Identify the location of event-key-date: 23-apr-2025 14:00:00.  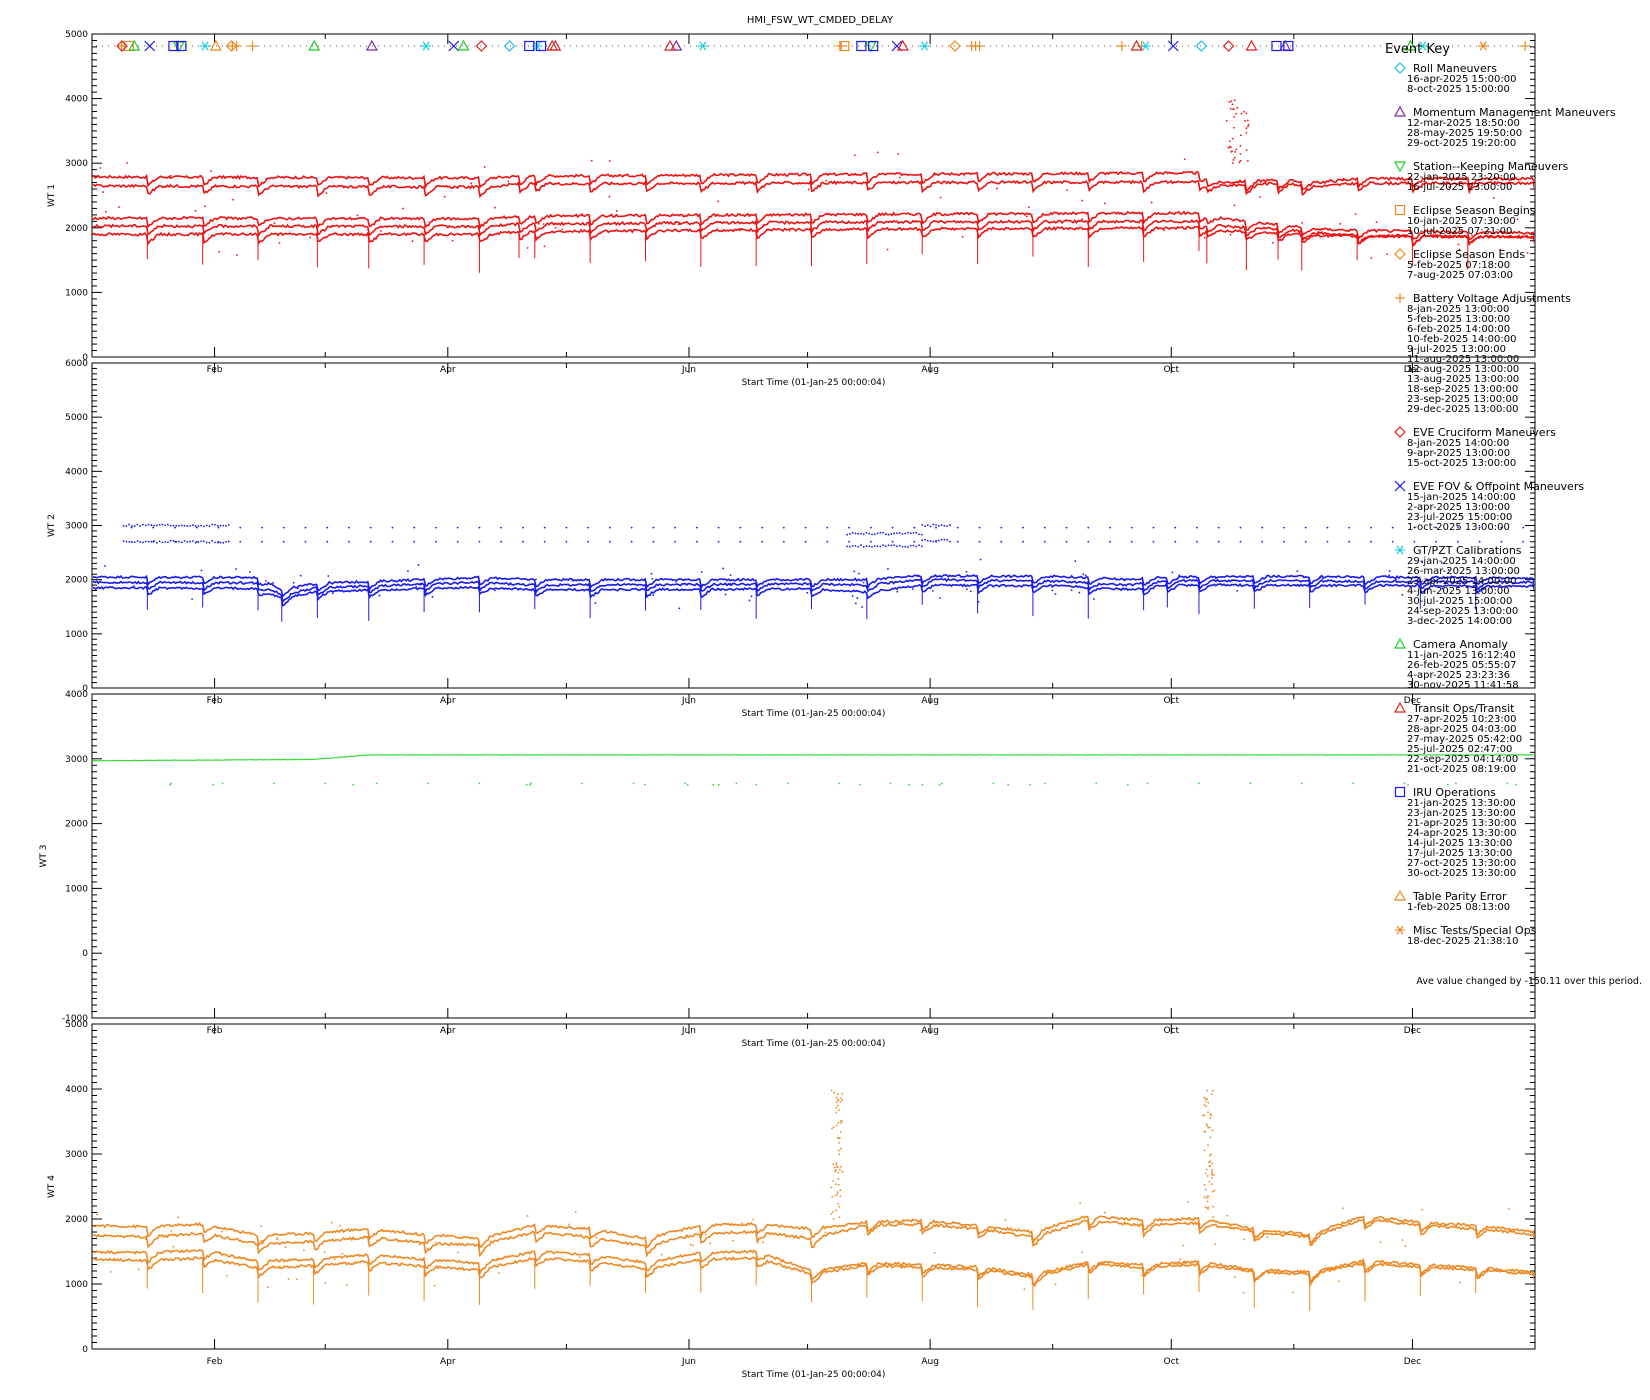
(1461, 581).